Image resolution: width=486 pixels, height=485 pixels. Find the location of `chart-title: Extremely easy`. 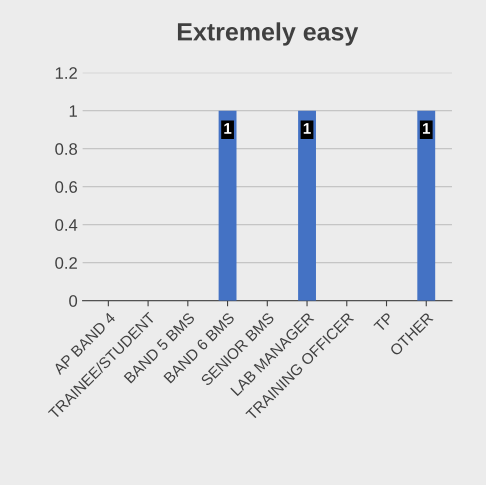

chart-title: Extremely easy is located at coordinates (268, 34).